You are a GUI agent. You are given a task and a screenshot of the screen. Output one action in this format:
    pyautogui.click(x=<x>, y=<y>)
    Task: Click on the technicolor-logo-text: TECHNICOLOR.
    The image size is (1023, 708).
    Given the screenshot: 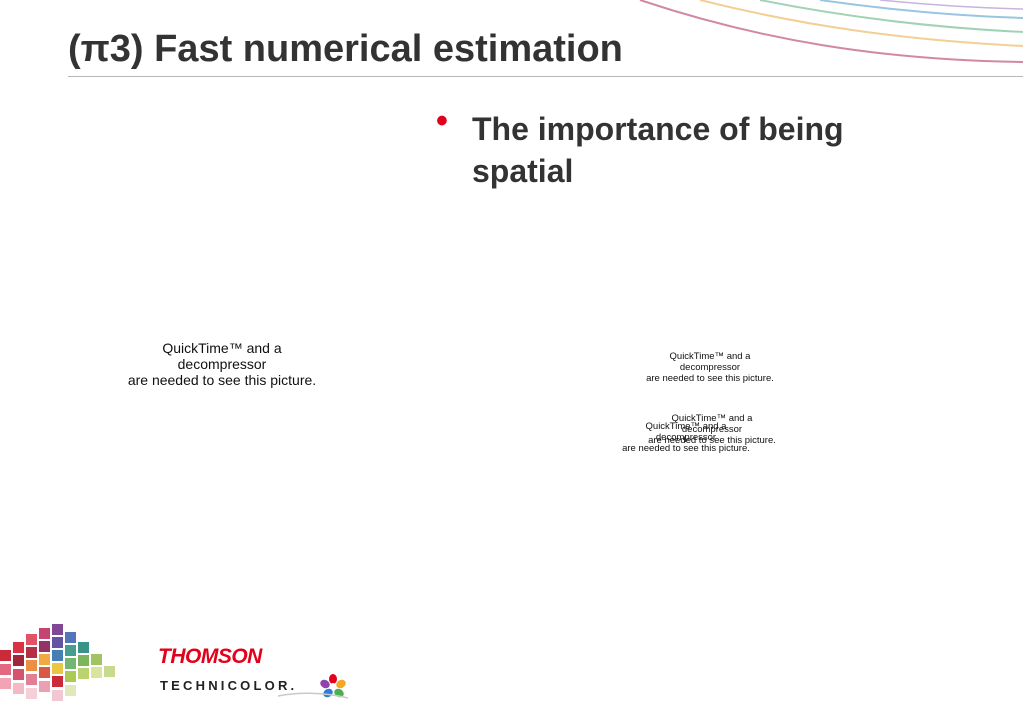 What is the action you would take?
    pyautogui.click(x=229, y=685)
    